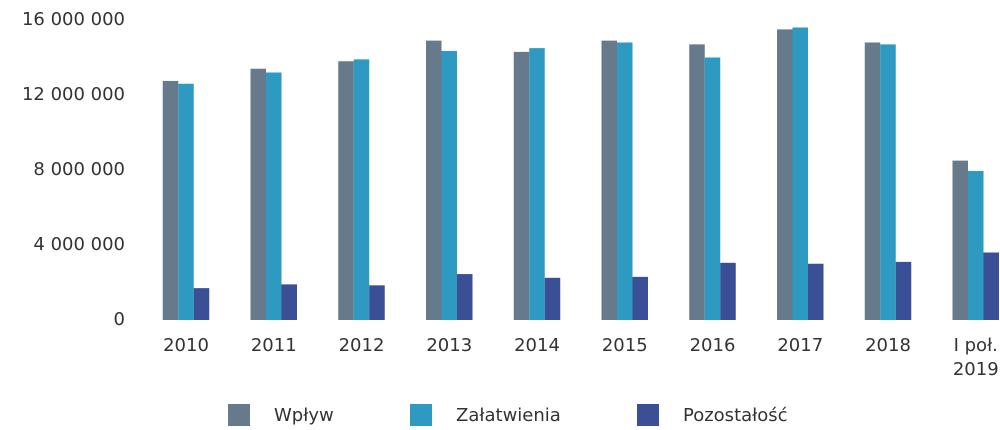 Image resolution: width=1000 pixels, height=430 pixels. I want to click on x-tick-label: 2014, so click(537, 345).